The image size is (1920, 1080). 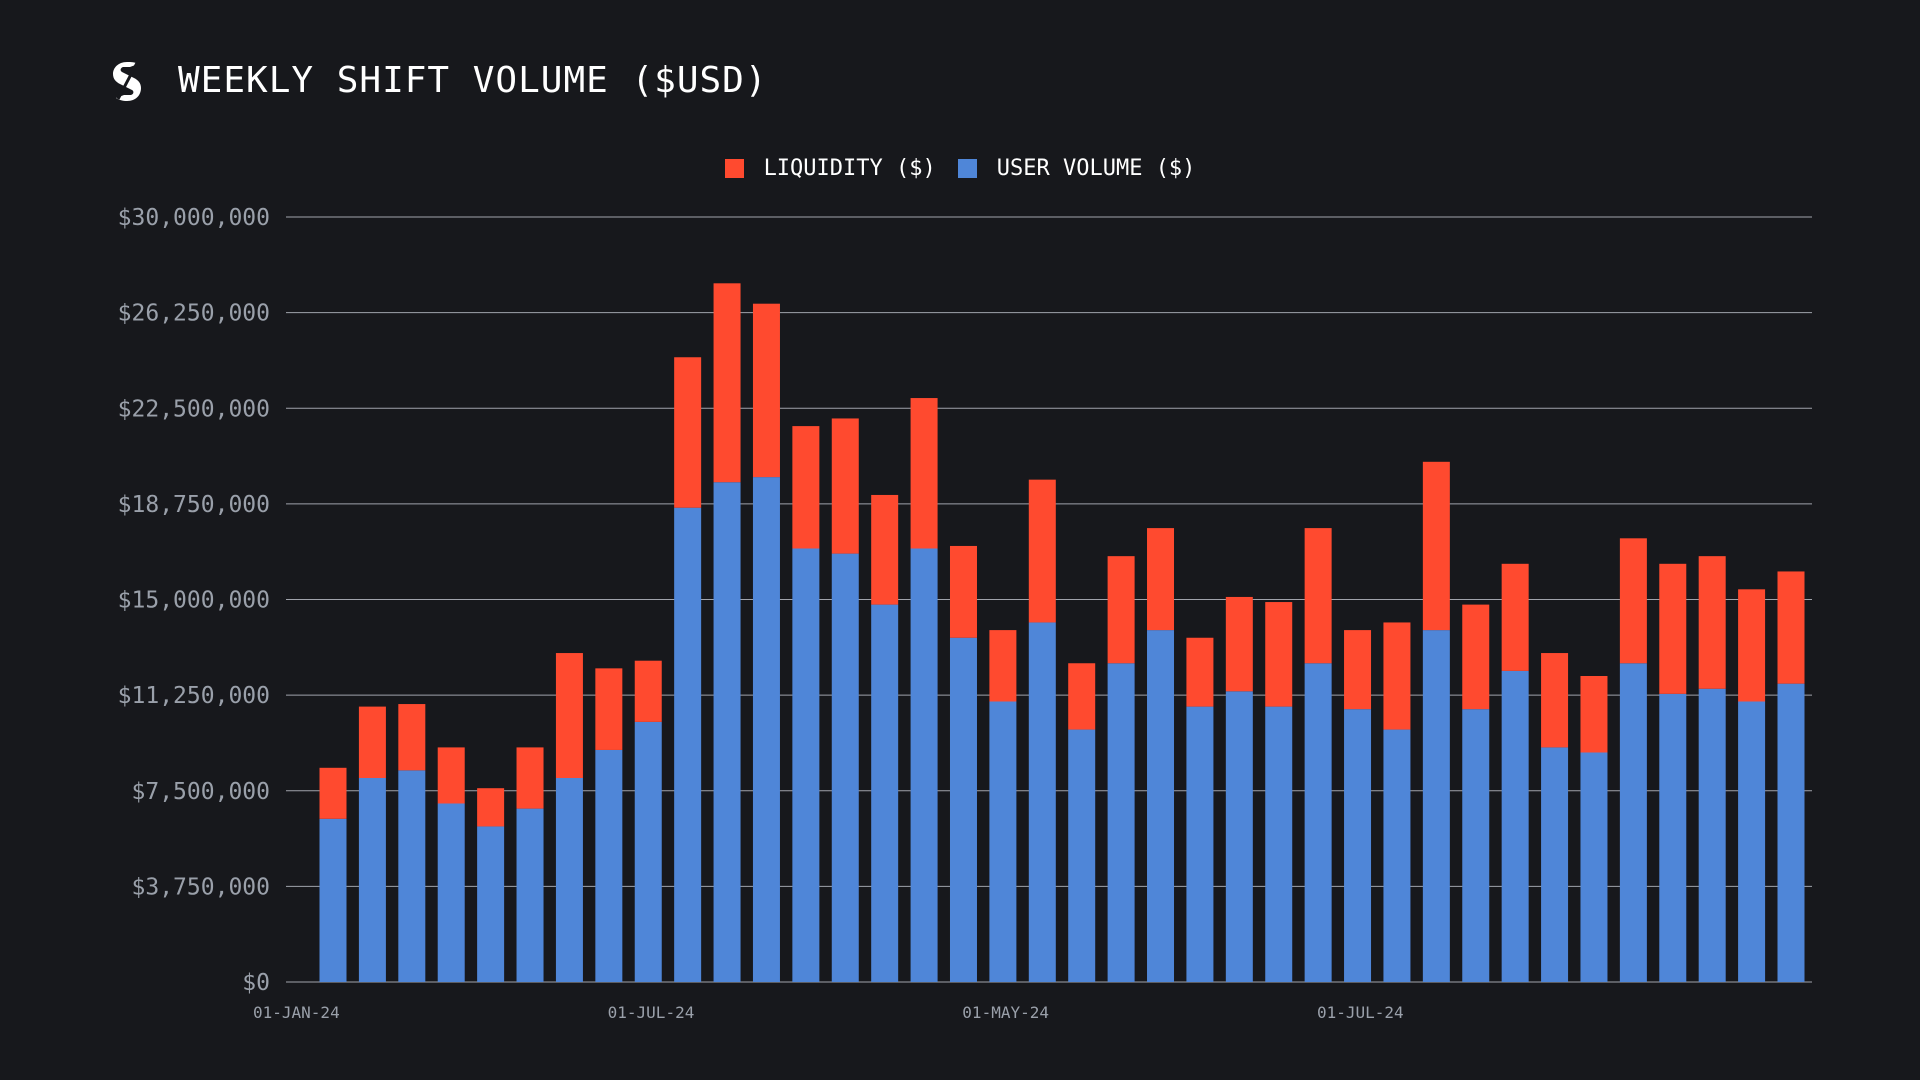 I want to click on y-tick-label: $18,750,000, so click(x=194, y=505).